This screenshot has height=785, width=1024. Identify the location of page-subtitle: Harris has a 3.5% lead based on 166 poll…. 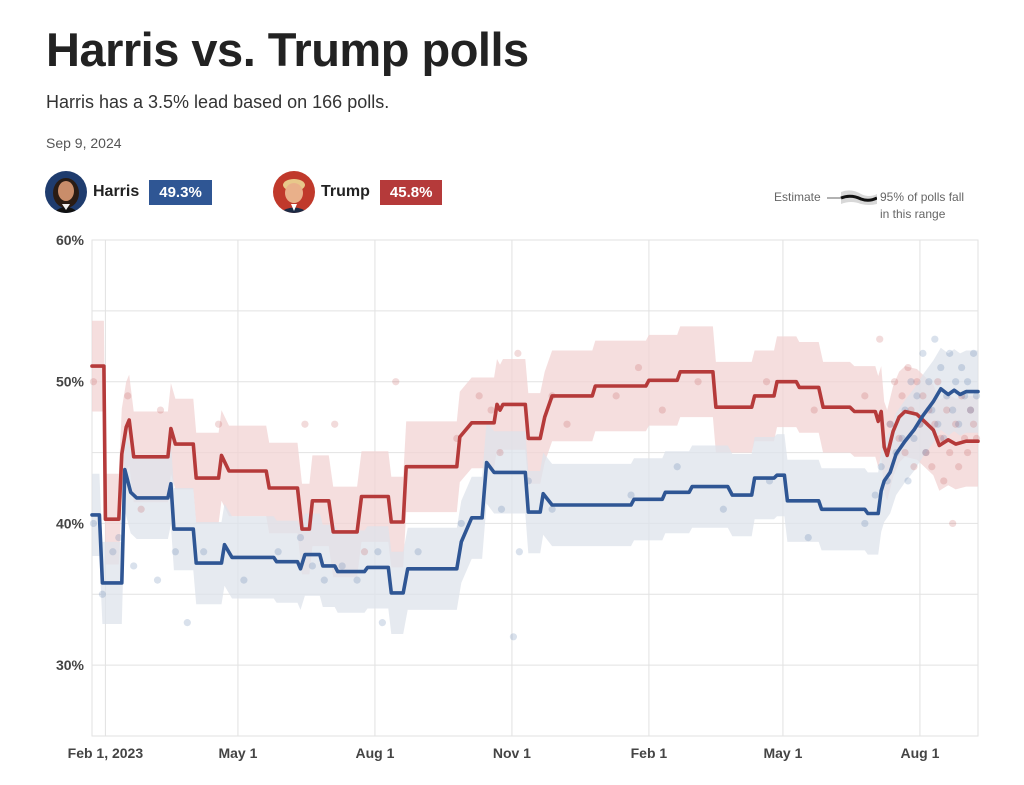
(218, 102).